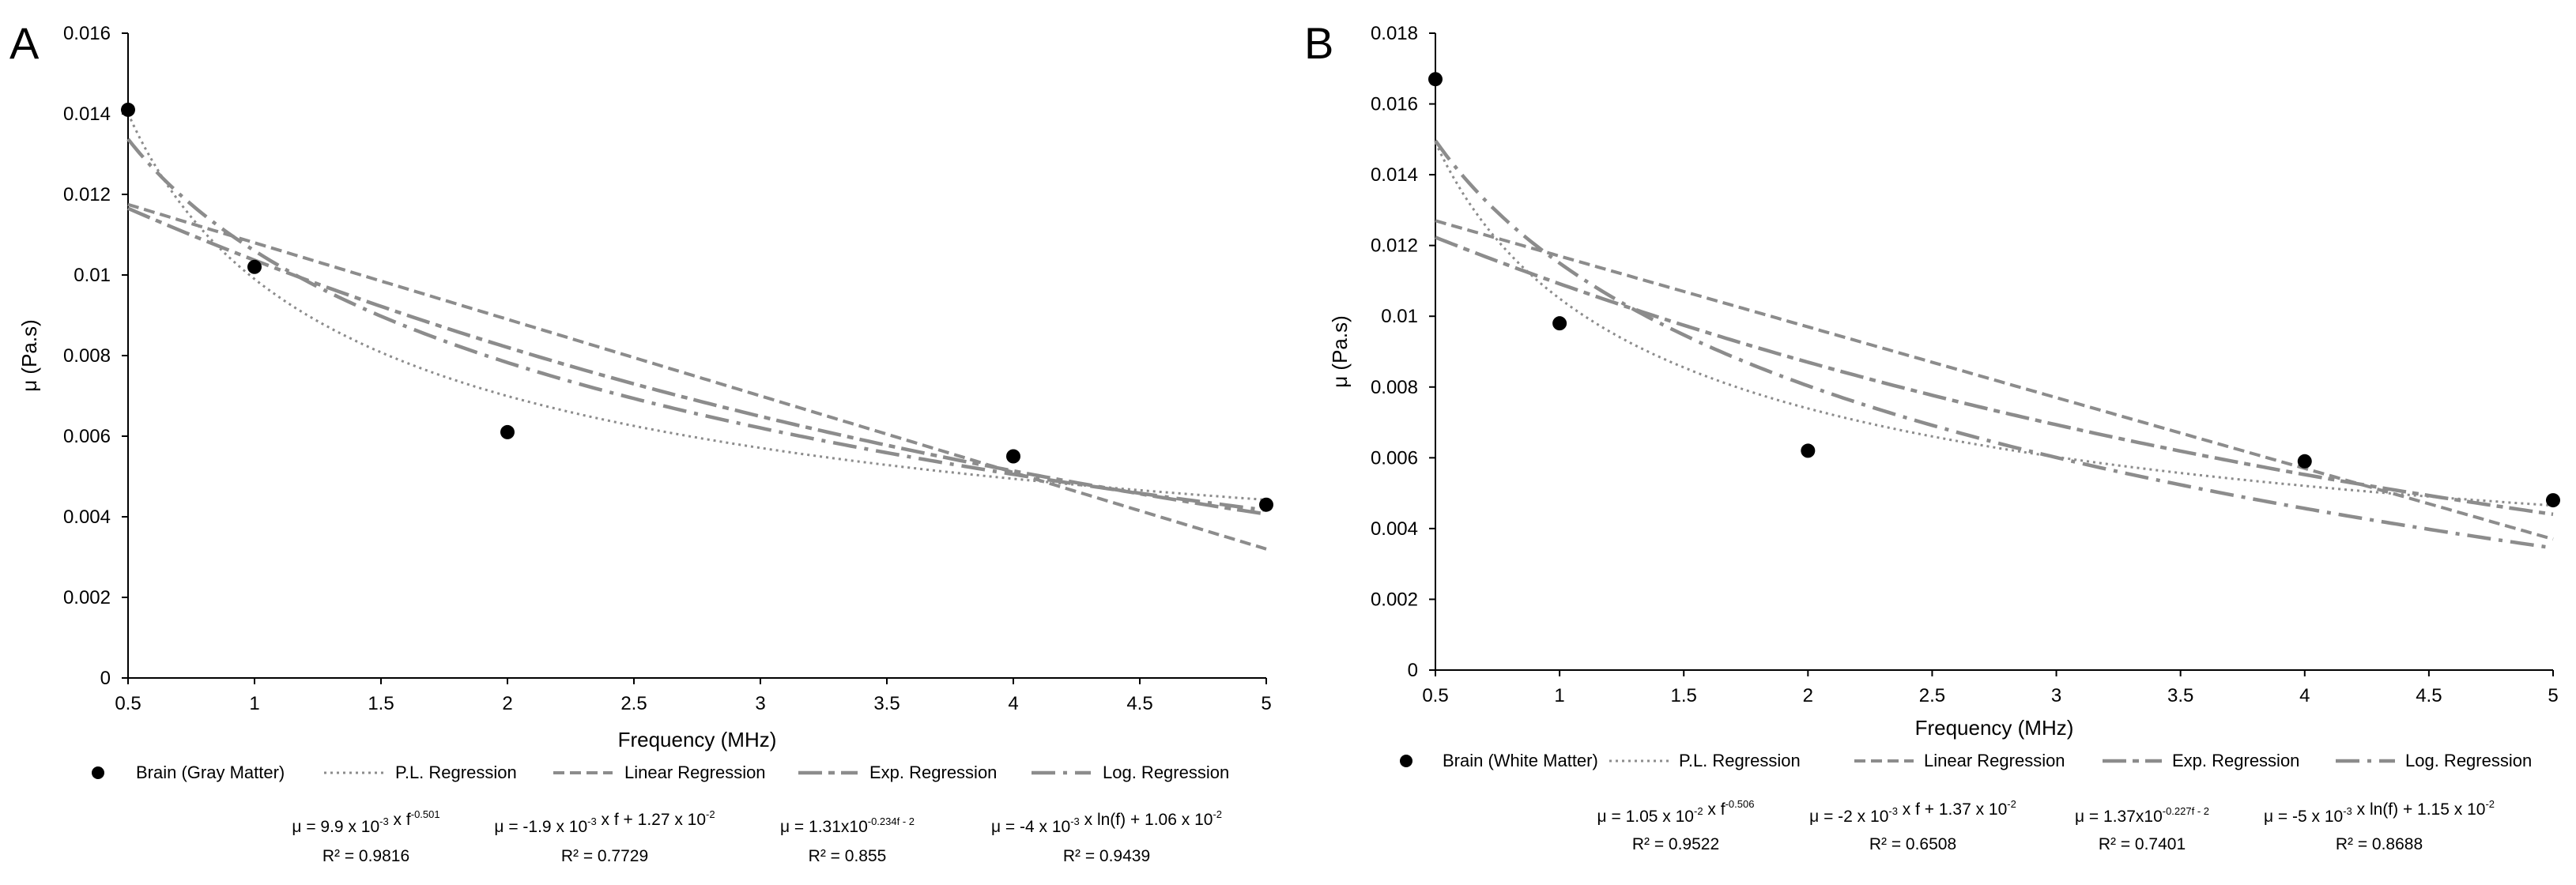  Describe the element at coordinates (2186, 811) in the screenshot. I see `equation-superscript: -0.227f - 2` at that location.